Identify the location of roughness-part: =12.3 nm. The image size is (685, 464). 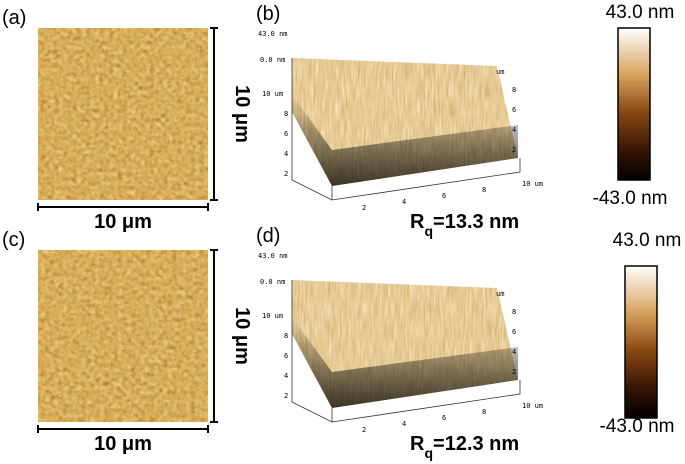
(476, 444).